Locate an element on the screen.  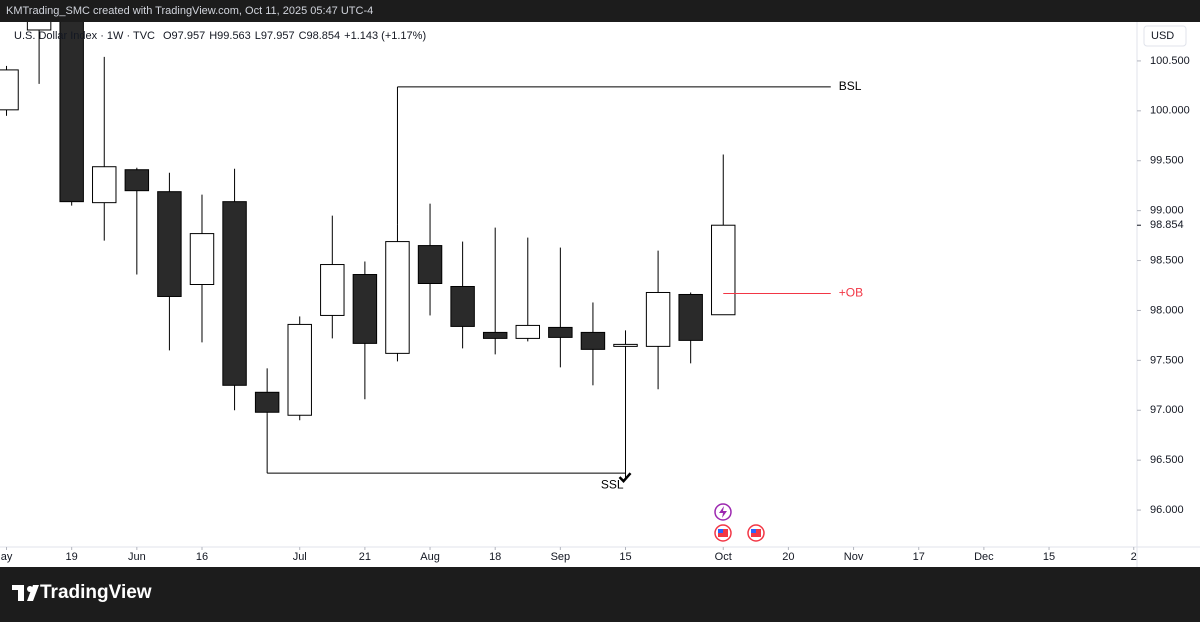
last-price-label: 98.854 is located at coordinates (1167, 225).